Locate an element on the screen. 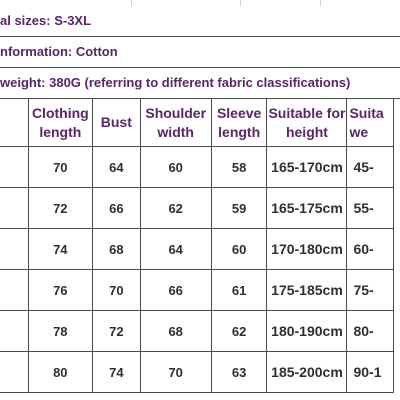  cell-bust: 64 is located at coordinates (116, 167).